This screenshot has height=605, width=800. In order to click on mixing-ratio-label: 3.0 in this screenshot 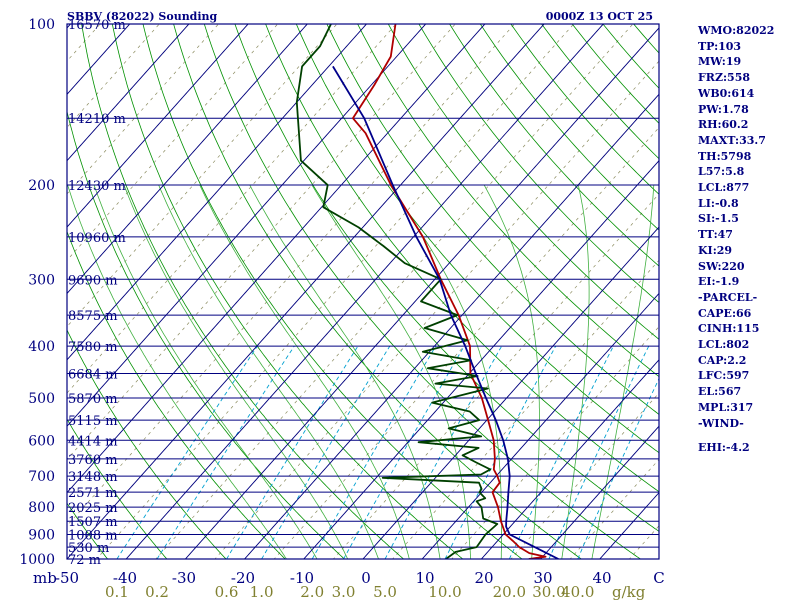, I will do `click(344, 591)`.